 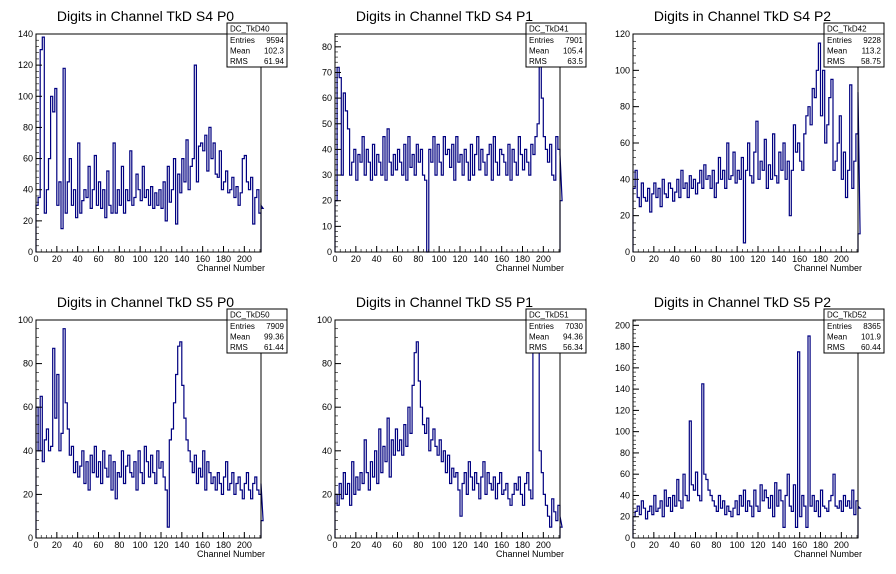 What do you see at coordinates (742, 302) in the screenshot?
I see `chart-title: Digits in Channel TkD S5 P2` at bounding box center [742, 302].